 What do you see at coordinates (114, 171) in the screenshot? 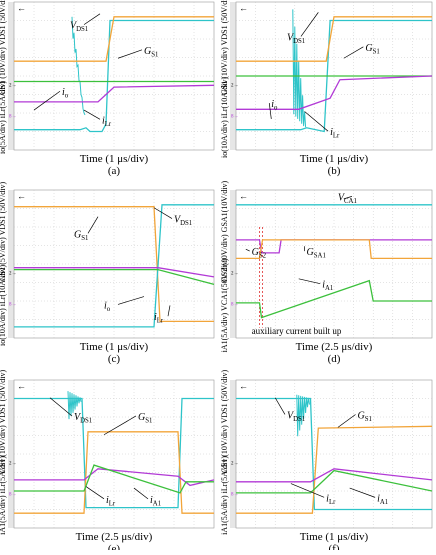
I see `panel-caption: (a)` at bounding box center [114, 171].